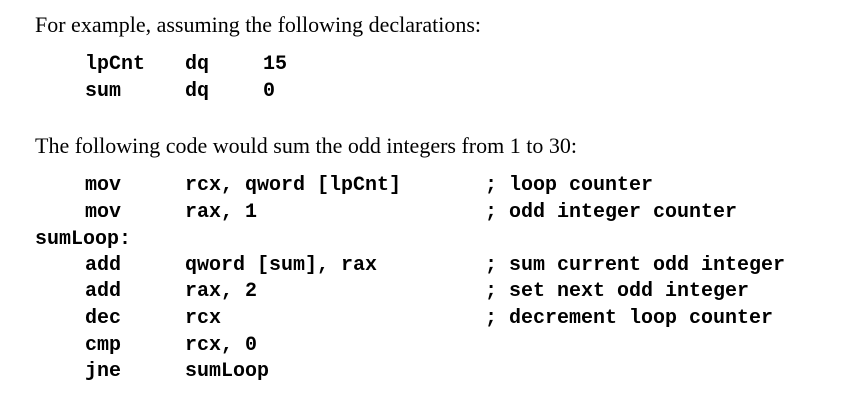 The width and height of the screenshot is (867, 420). Describe the element at coordinates (221, 212) in the screenshot. I see `instruction-operands: rax, 1` at that location.